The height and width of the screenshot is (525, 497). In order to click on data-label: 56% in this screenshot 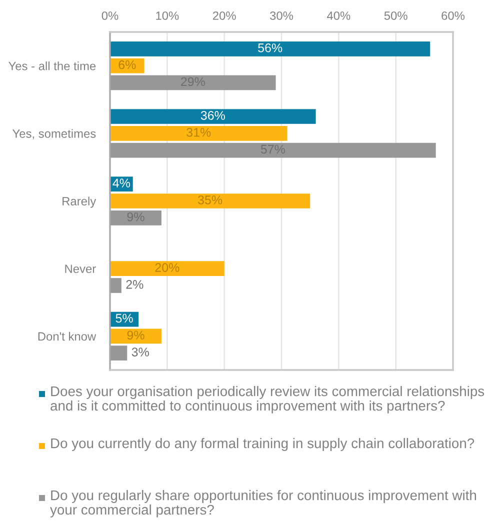, I will do `click(270, 47)`.